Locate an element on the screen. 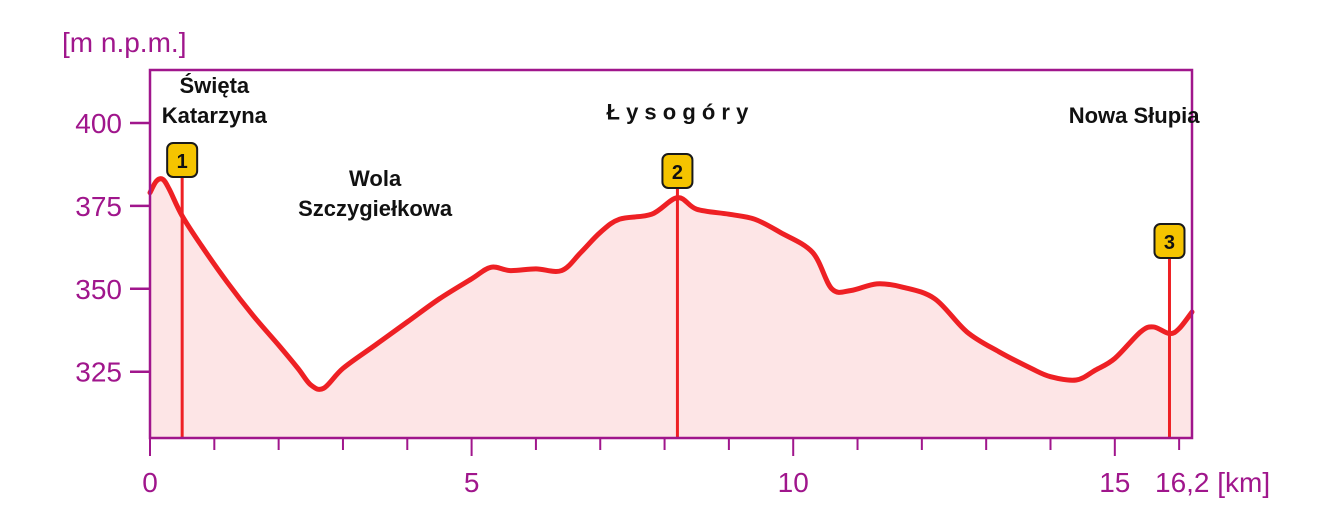  place-label-0-1: Katarzyna is located at coordinates (215, 115).